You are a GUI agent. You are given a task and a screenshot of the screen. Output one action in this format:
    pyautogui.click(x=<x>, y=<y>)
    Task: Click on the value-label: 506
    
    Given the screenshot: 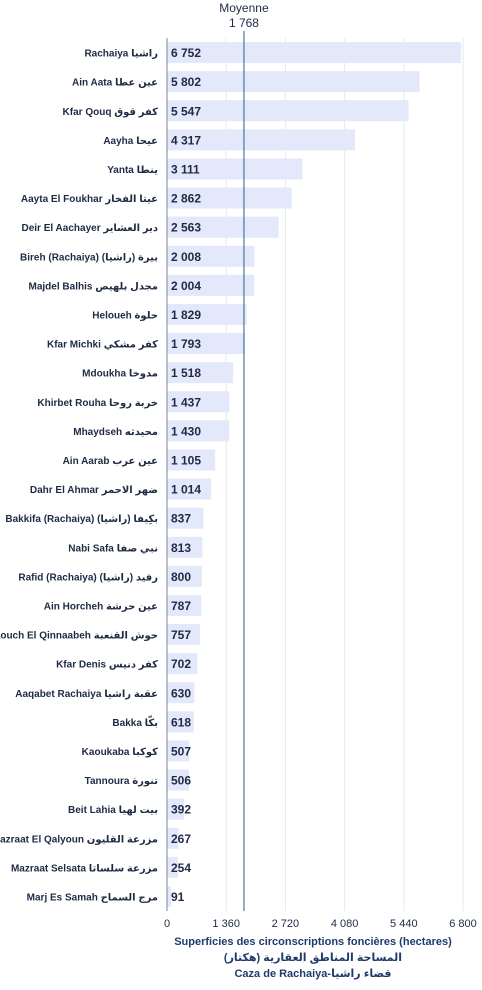 What is the action you would take?
    pyautogui.click(x=181, y=781)
    